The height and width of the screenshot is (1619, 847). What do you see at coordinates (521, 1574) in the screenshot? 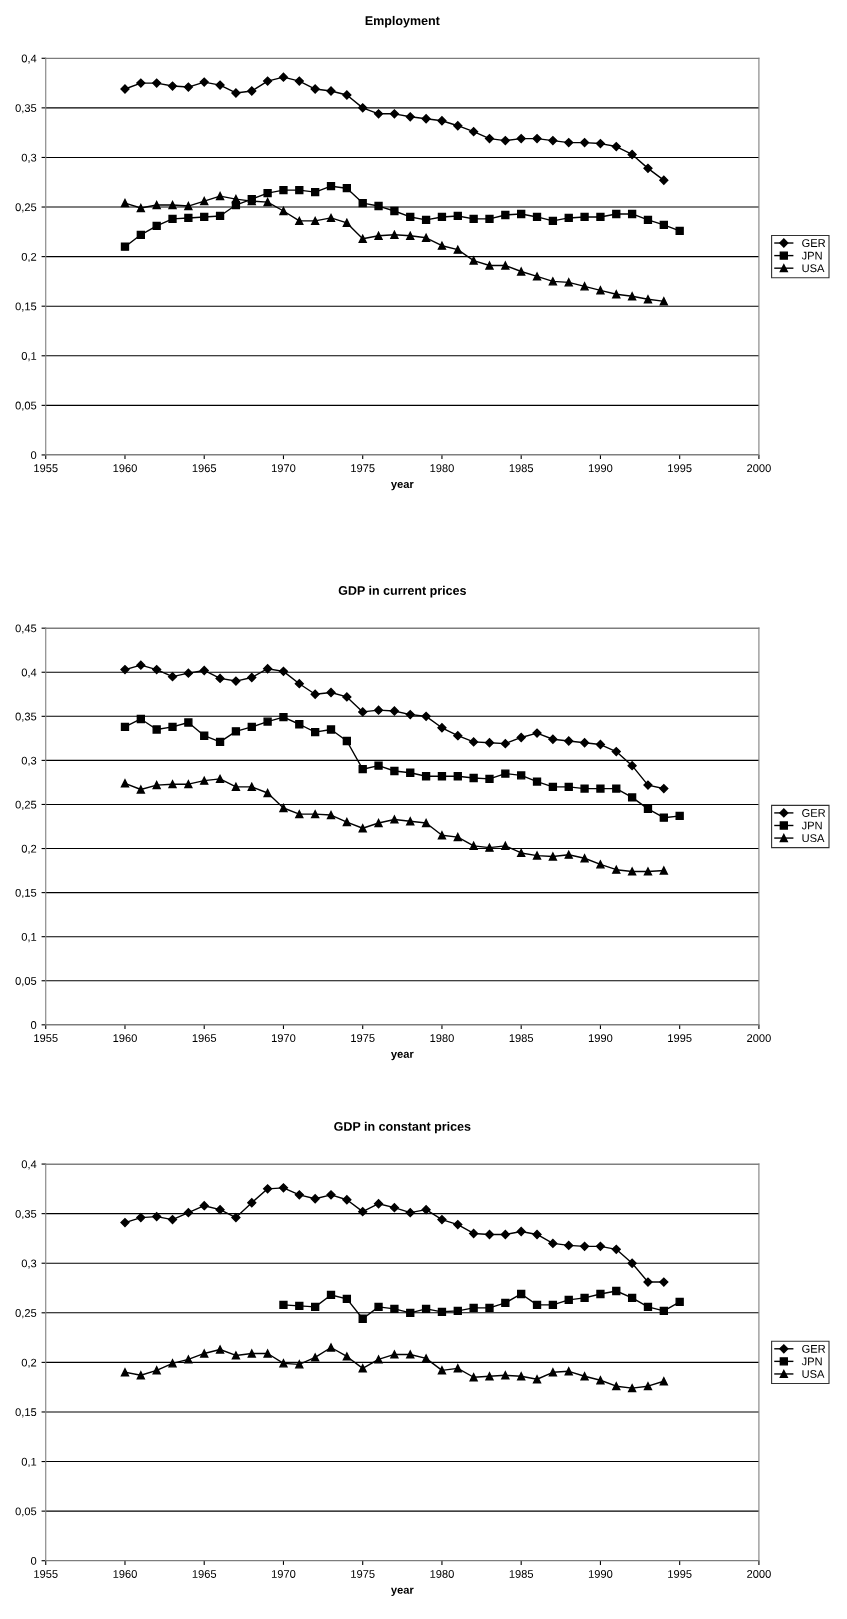
I see `x-tick-label: 1985` at bounding box center [521, 1574].